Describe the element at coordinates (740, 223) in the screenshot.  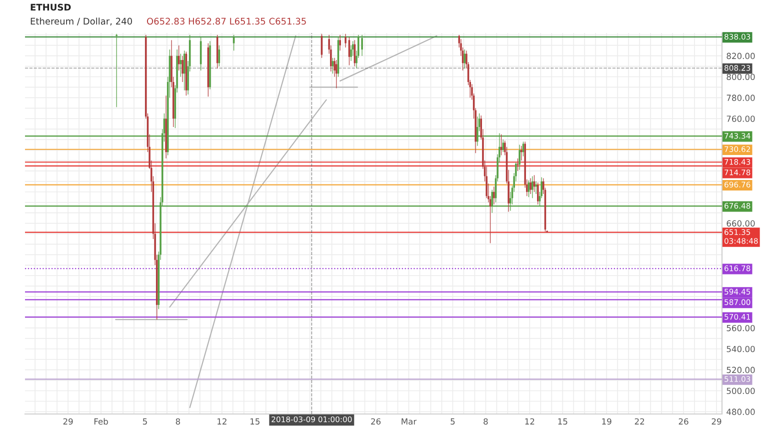
I see `y-tick-label: 660.00` at that location.